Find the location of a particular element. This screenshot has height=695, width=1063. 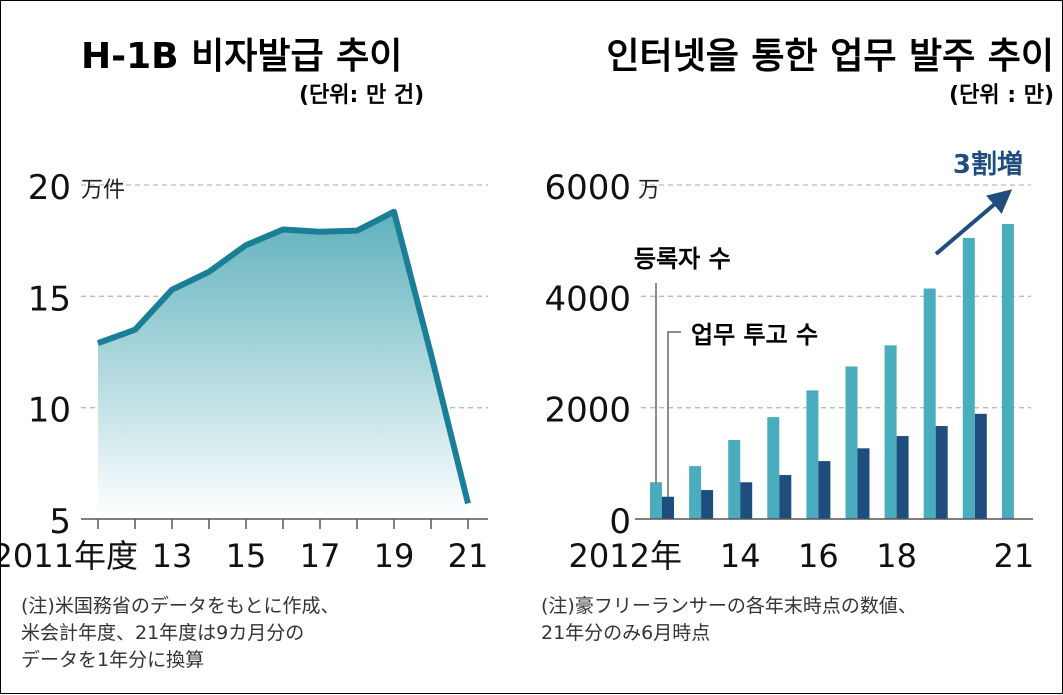

x-tick-label: 18 is located at coordinates (896, 556).